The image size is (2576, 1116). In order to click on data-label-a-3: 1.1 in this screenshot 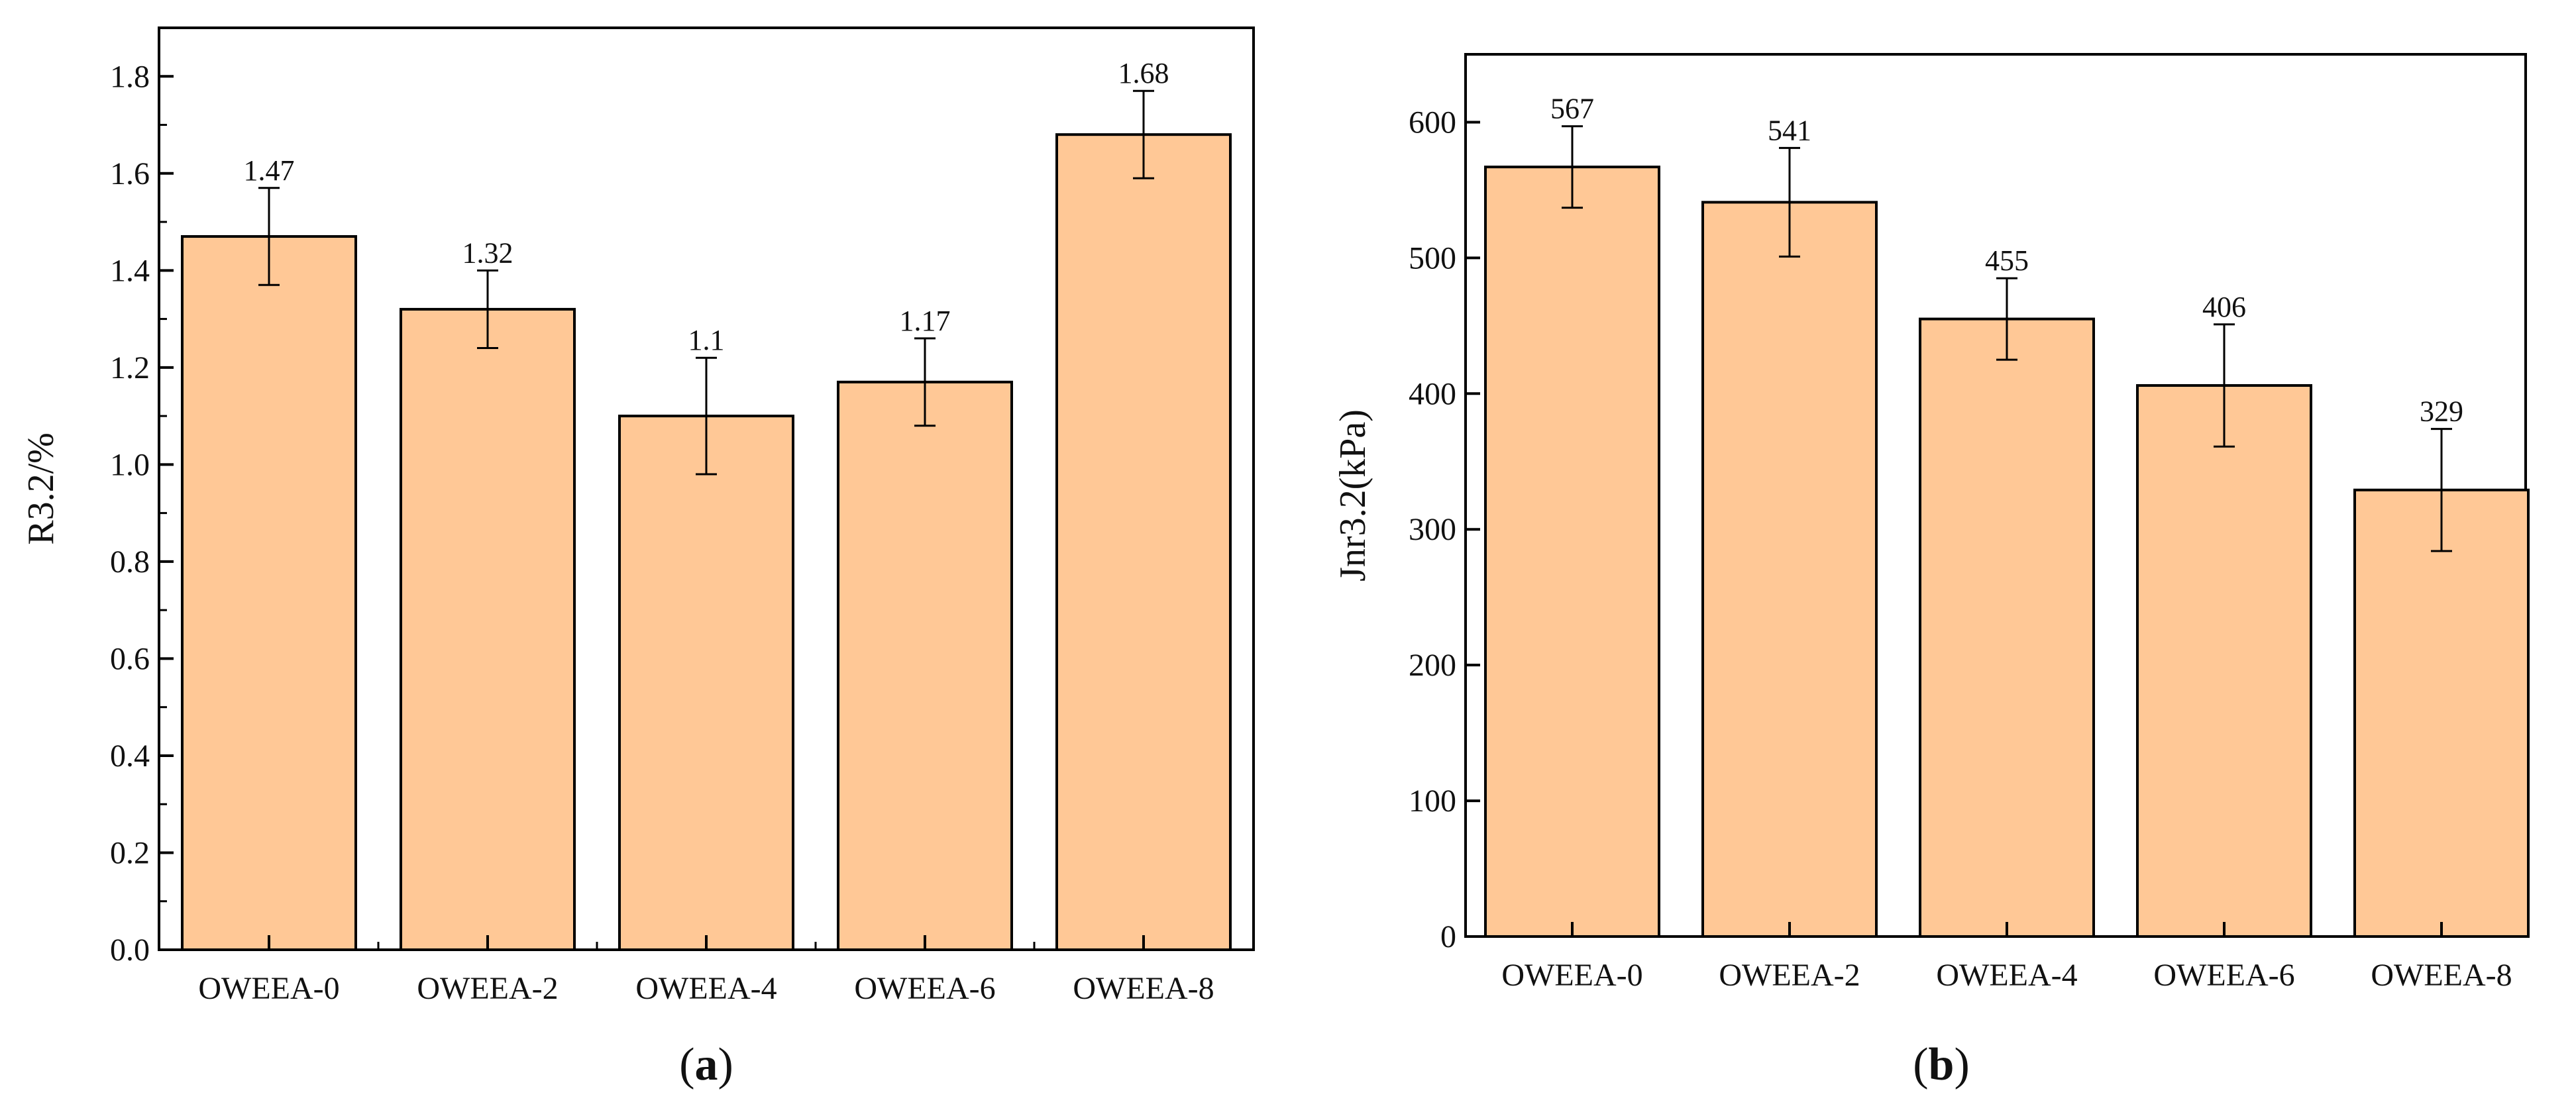, I will do `click(706, 340)`.